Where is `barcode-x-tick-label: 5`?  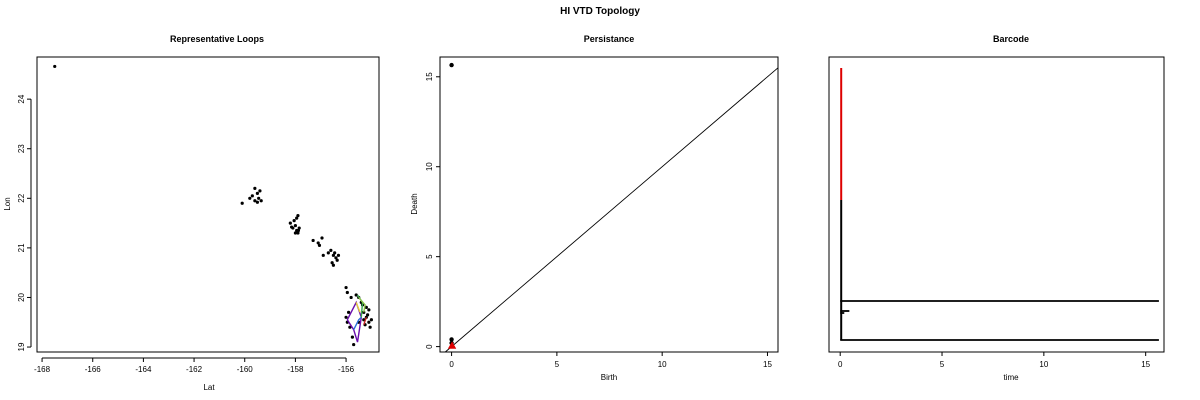 barcode-x-tick-label: 5 is located at coordinates (942, 364).